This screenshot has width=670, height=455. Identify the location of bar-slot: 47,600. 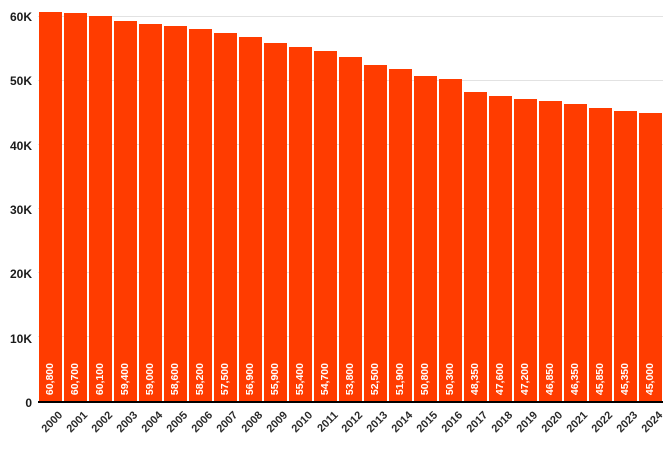
(500, 206).